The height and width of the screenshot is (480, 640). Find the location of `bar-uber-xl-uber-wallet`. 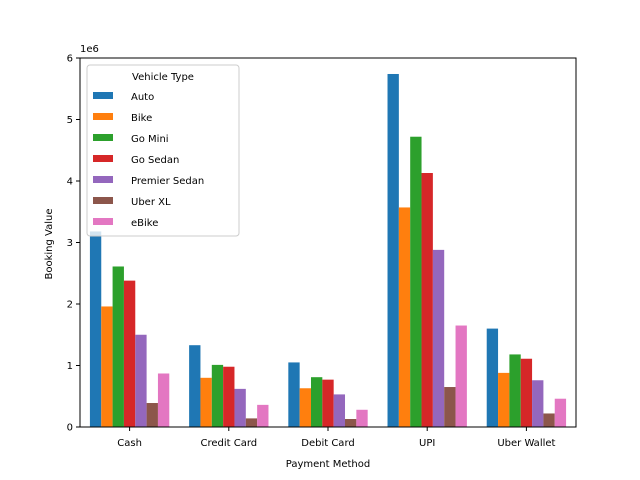

bar-uber-xl-uber-wallet is located at coordinates (549, 420).